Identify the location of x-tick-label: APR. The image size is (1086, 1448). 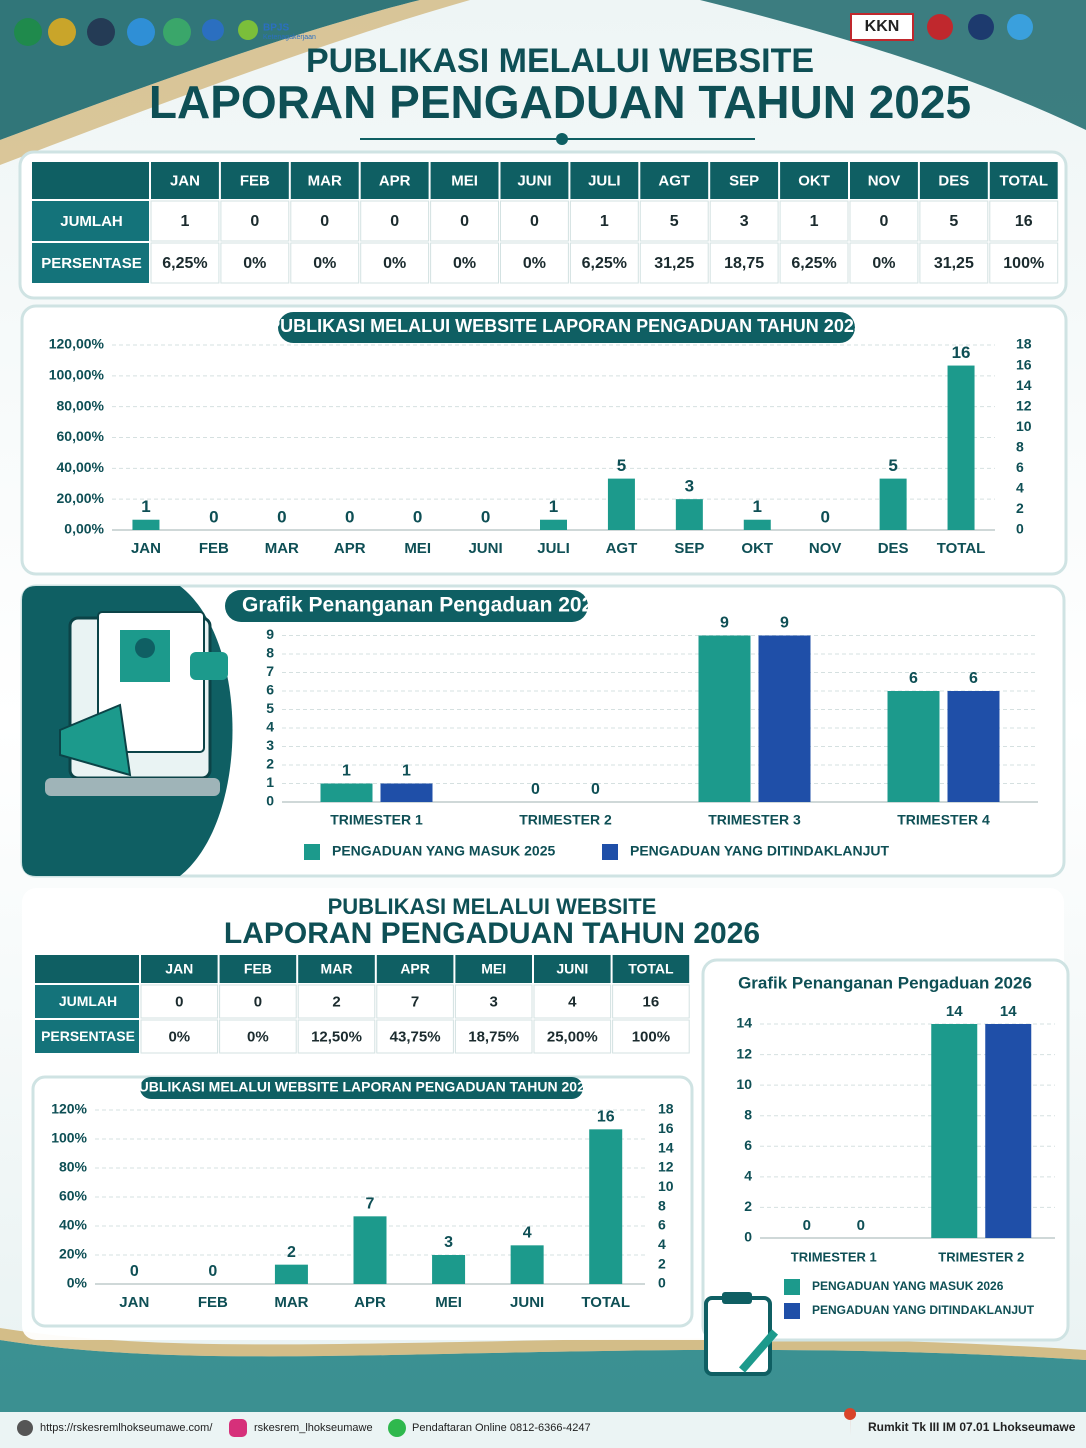
(350, 548).